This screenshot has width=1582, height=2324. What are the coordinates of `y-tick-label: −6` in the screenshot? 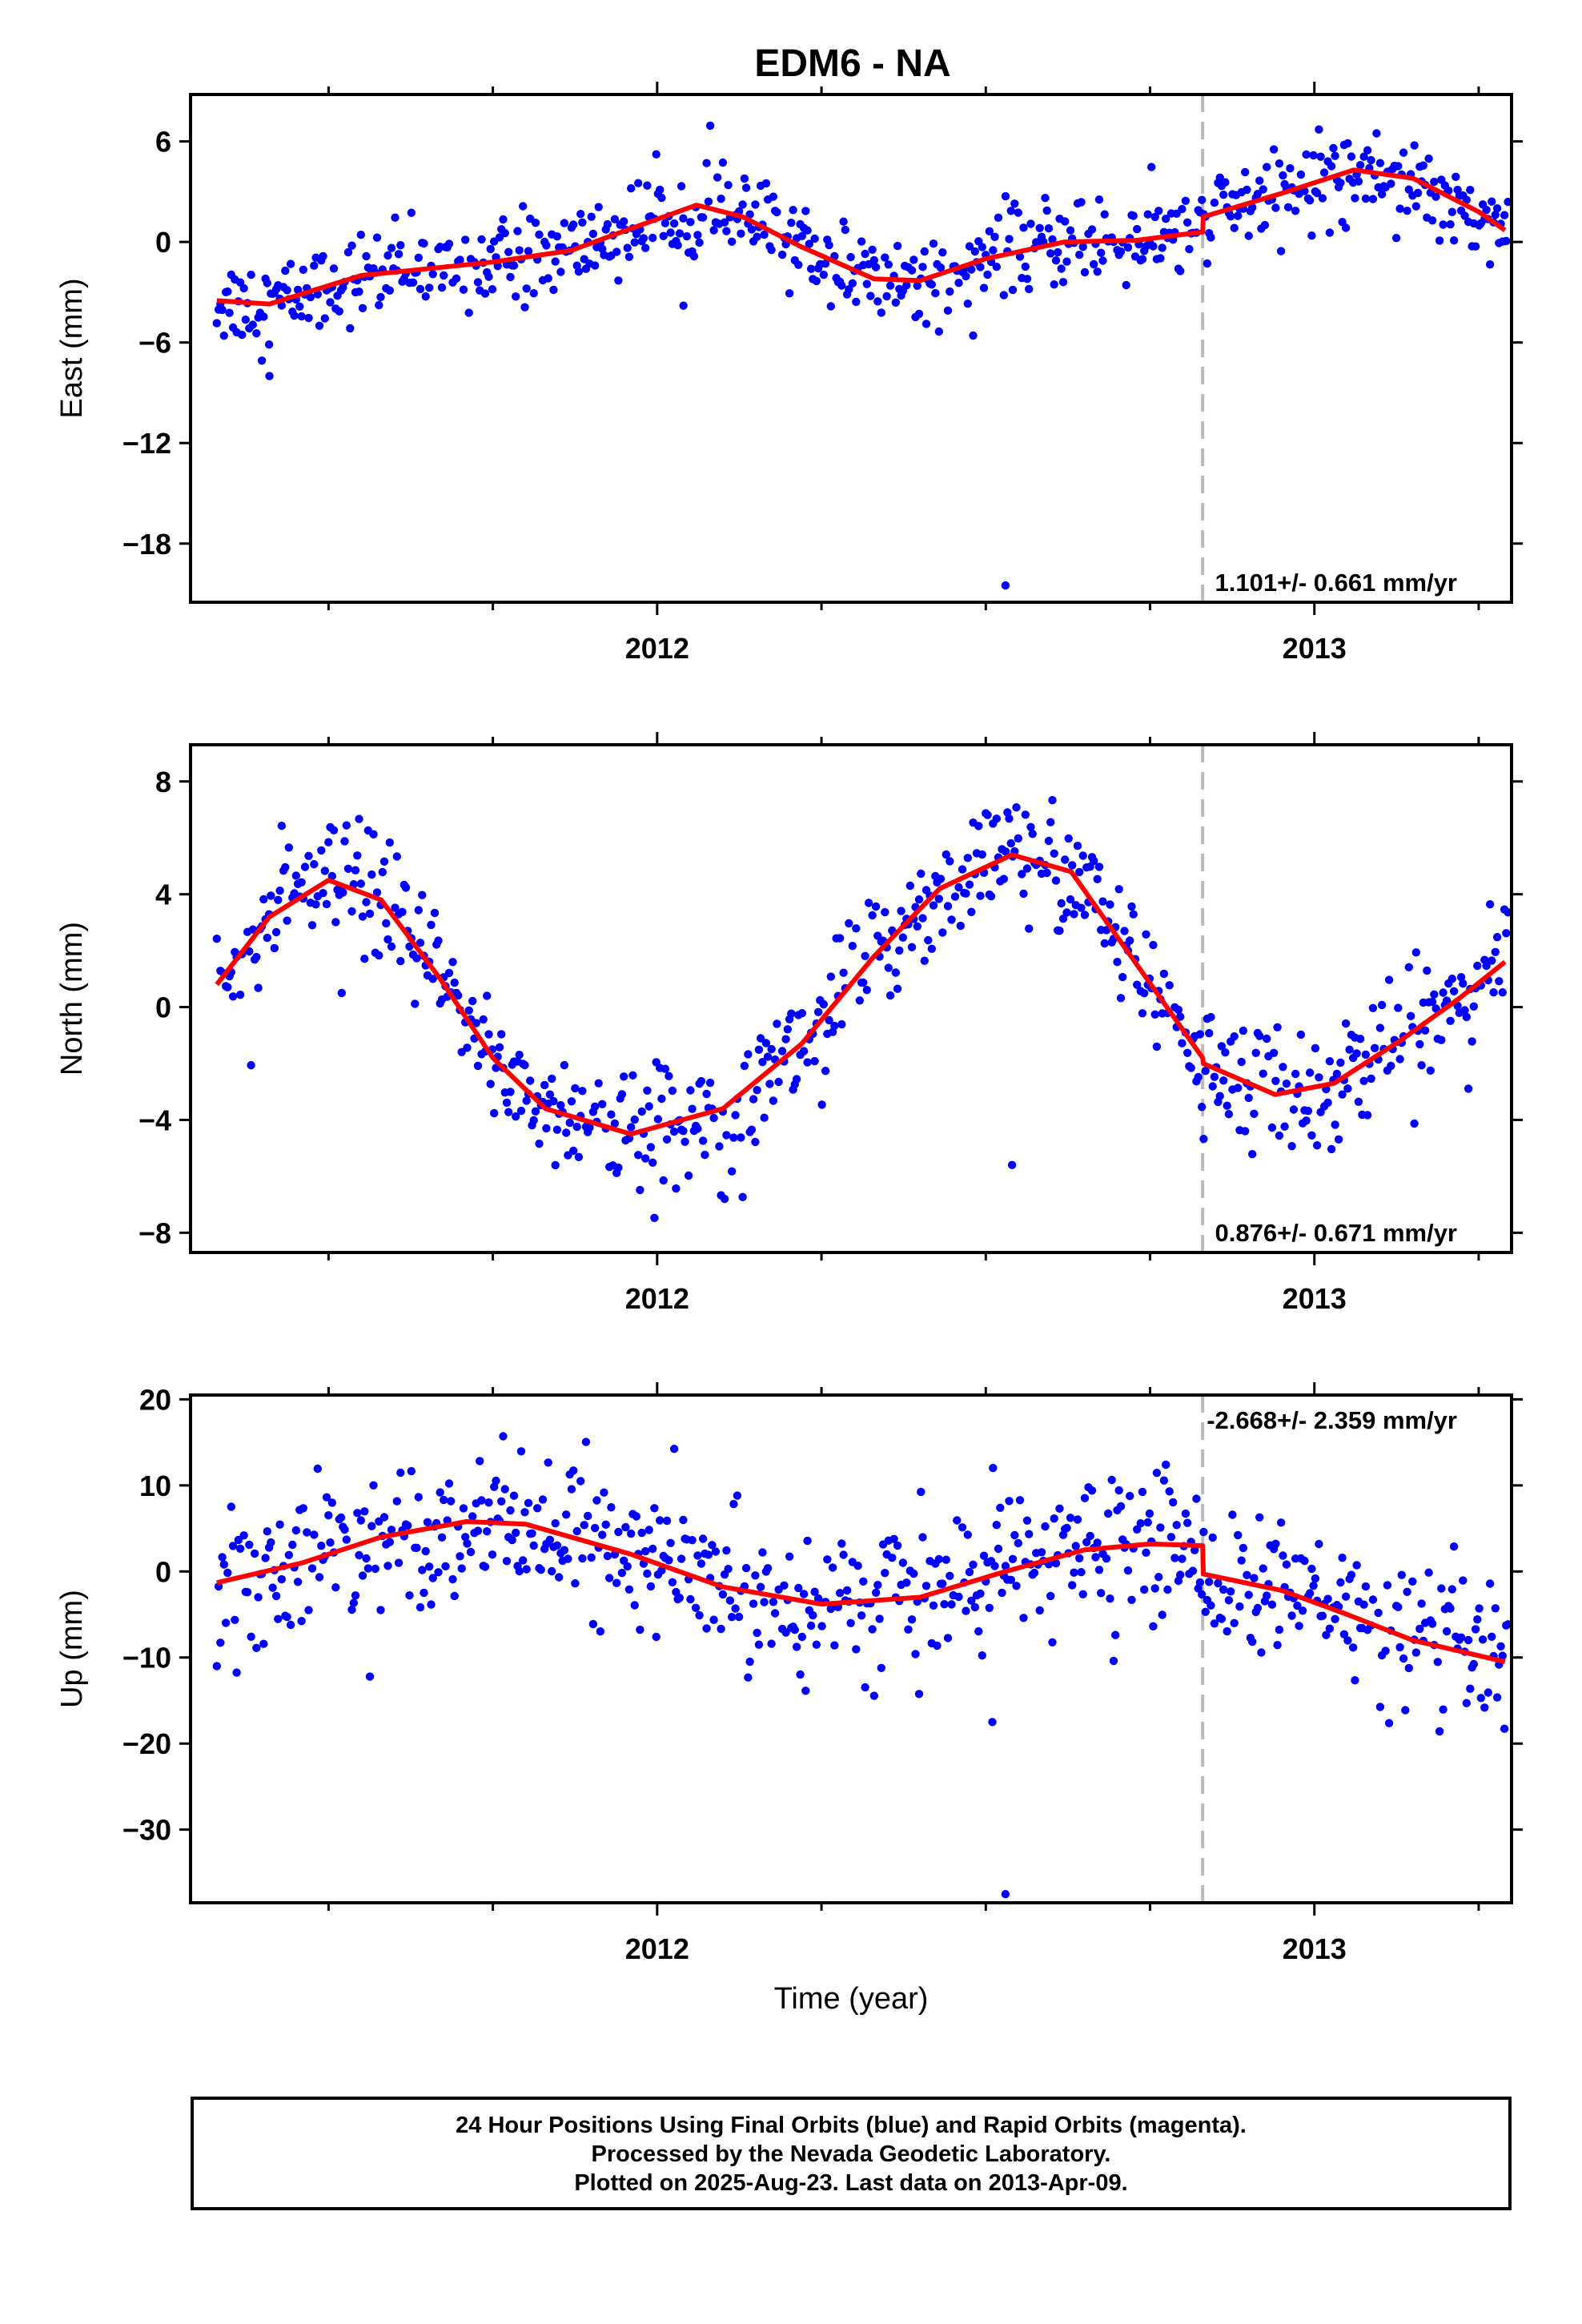 It's located at (155, 343).